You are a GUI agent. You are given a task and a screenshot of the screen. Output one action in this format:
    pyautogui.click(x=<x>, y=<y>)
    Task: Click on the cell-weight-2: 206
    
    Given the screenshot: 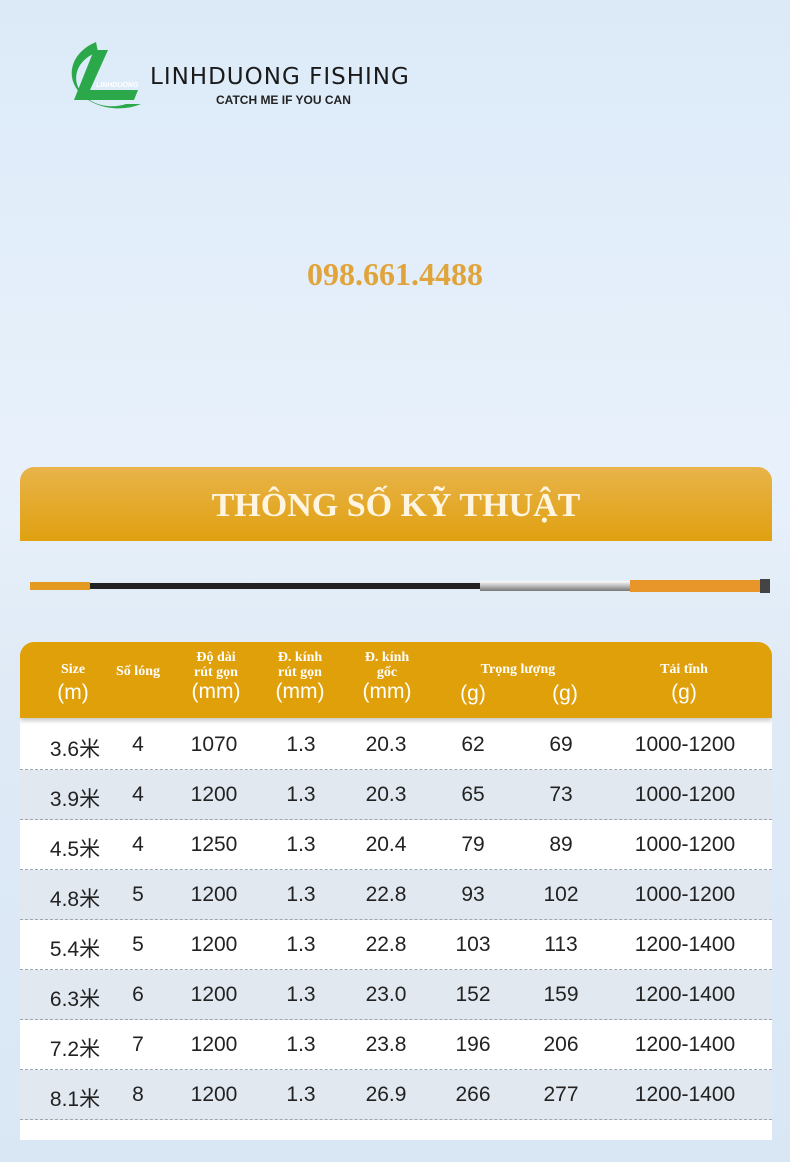 What is the action you would take?
    pyautogui.click(x=561, y=1044)
    